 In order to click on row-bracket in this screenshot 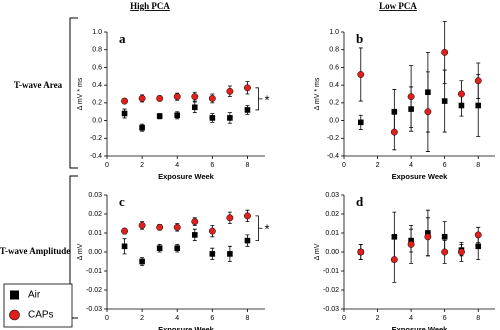, I will do `click(73, 168)`.